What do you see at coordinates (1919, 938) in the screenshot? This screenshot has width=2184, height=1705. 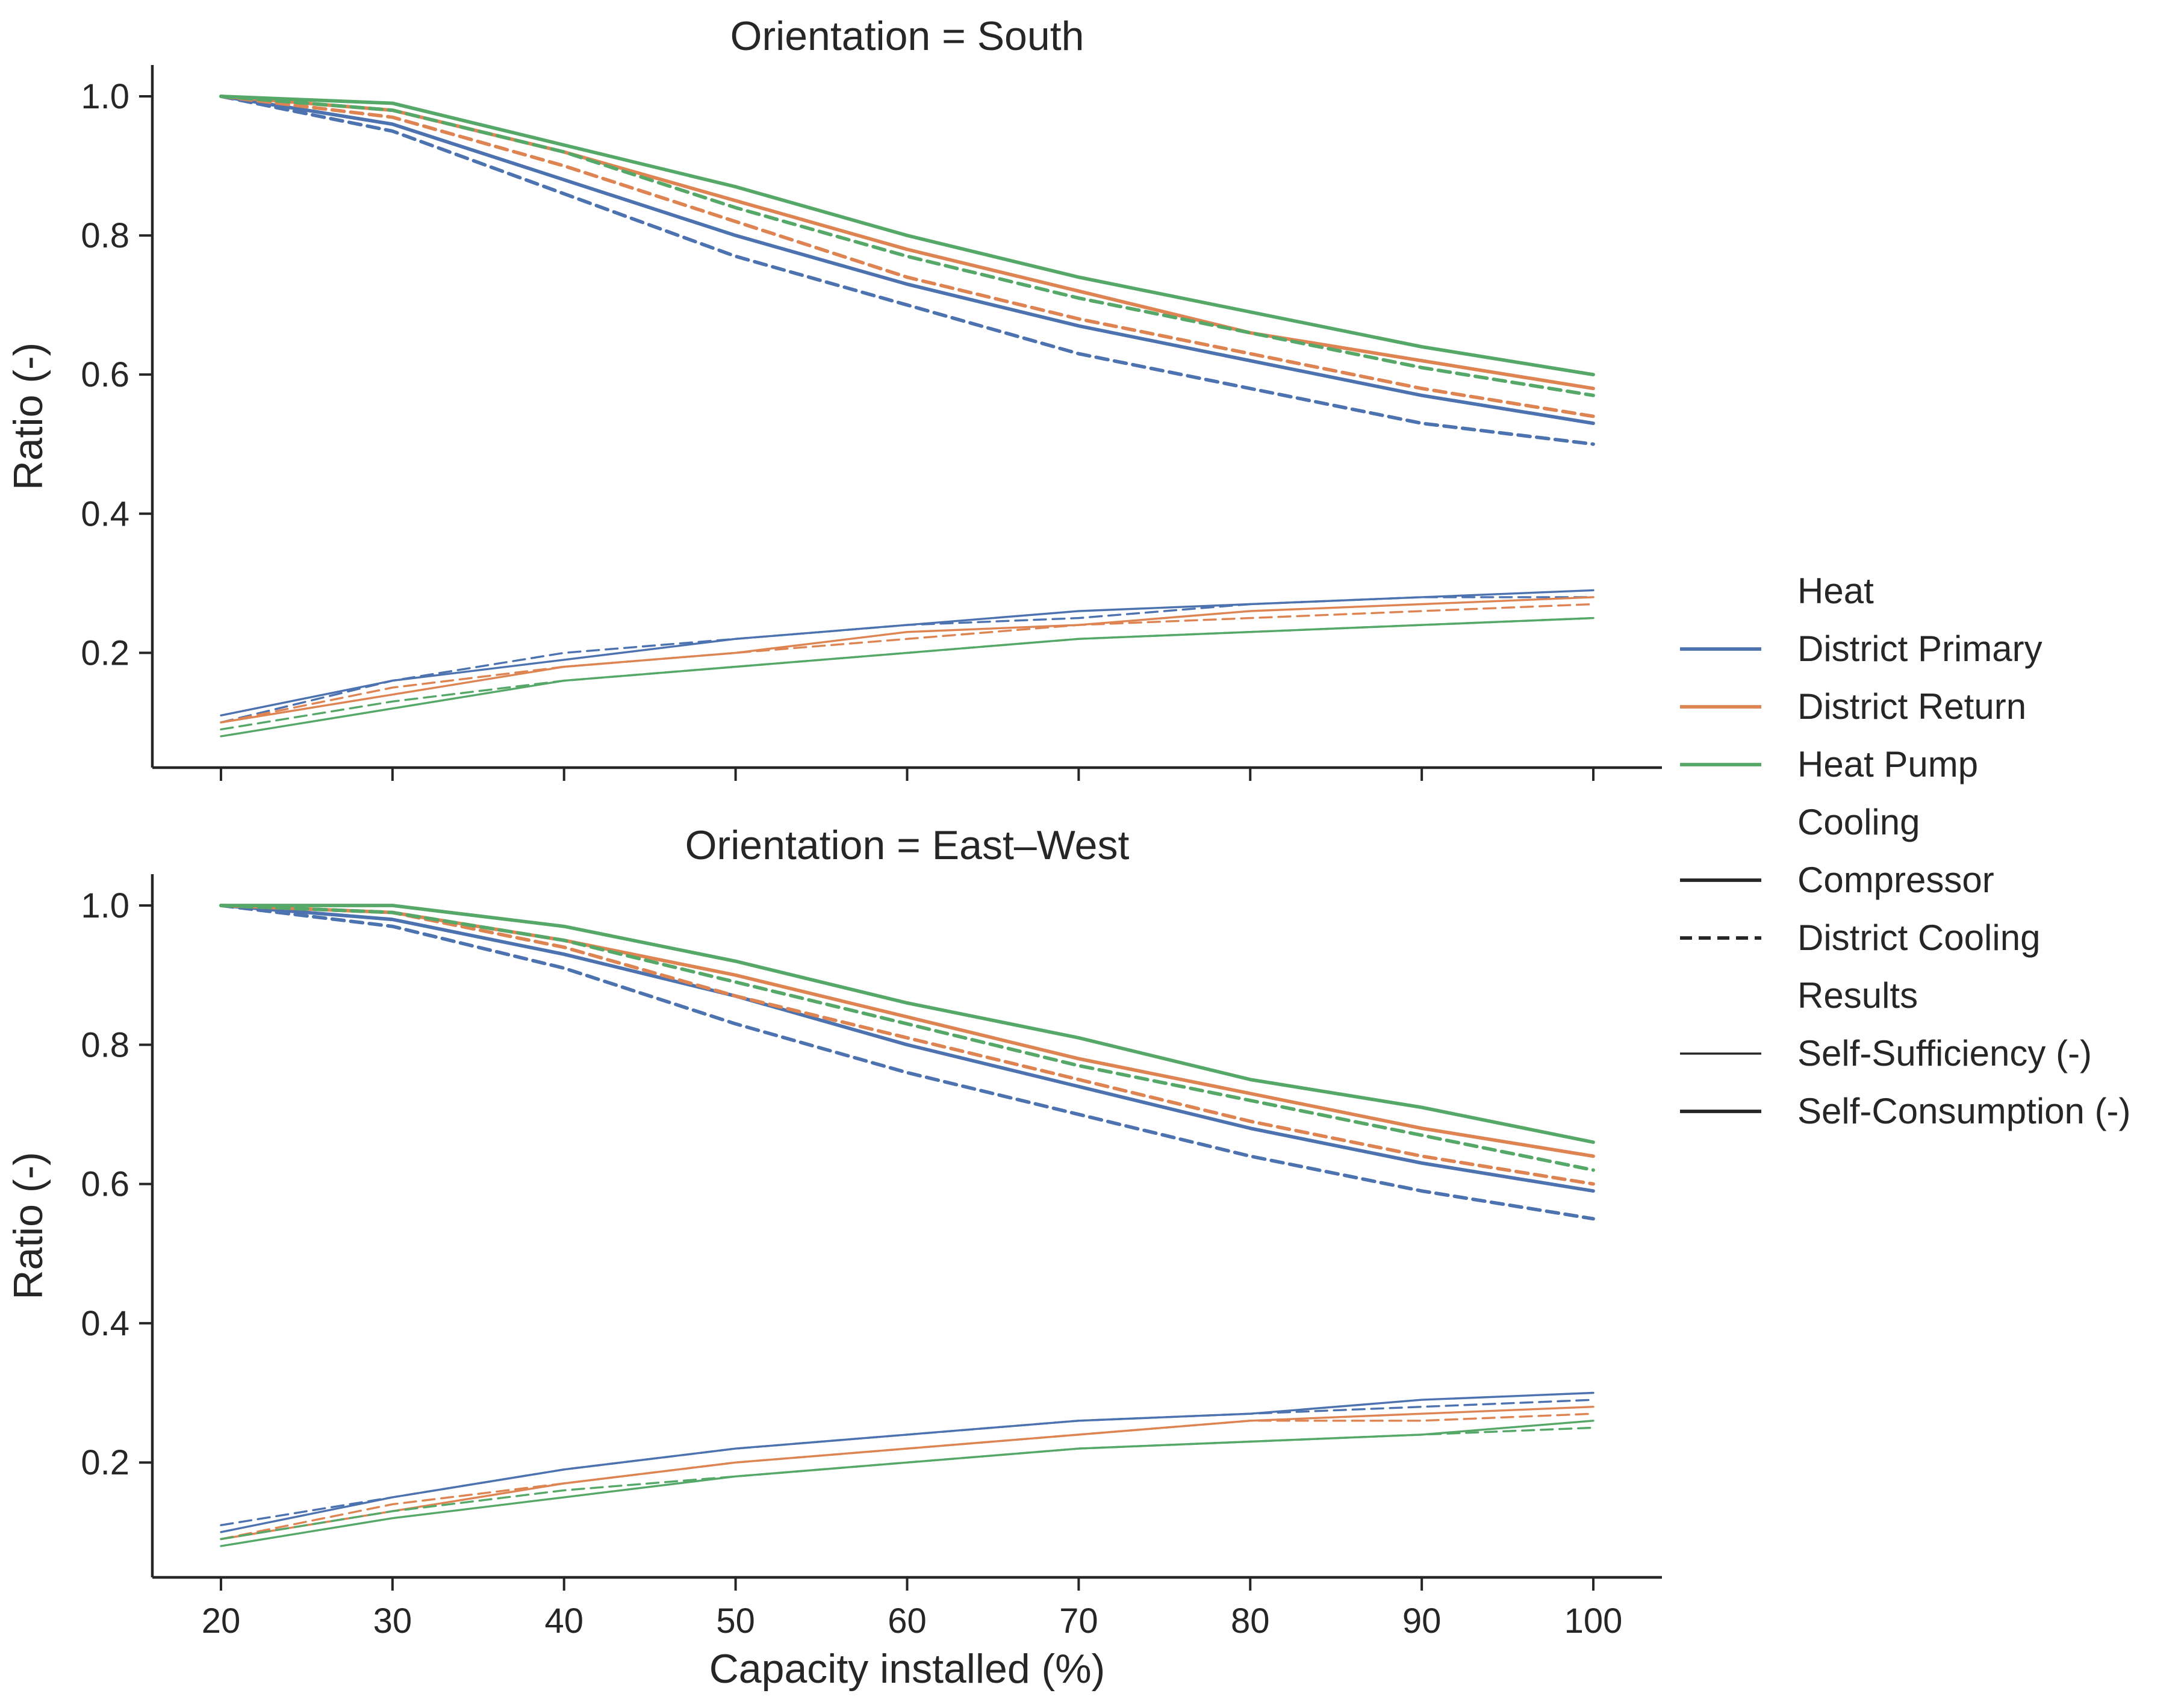 I see `legend-label-district-cooling: District Cooling` at bounding box center [1919, 938].